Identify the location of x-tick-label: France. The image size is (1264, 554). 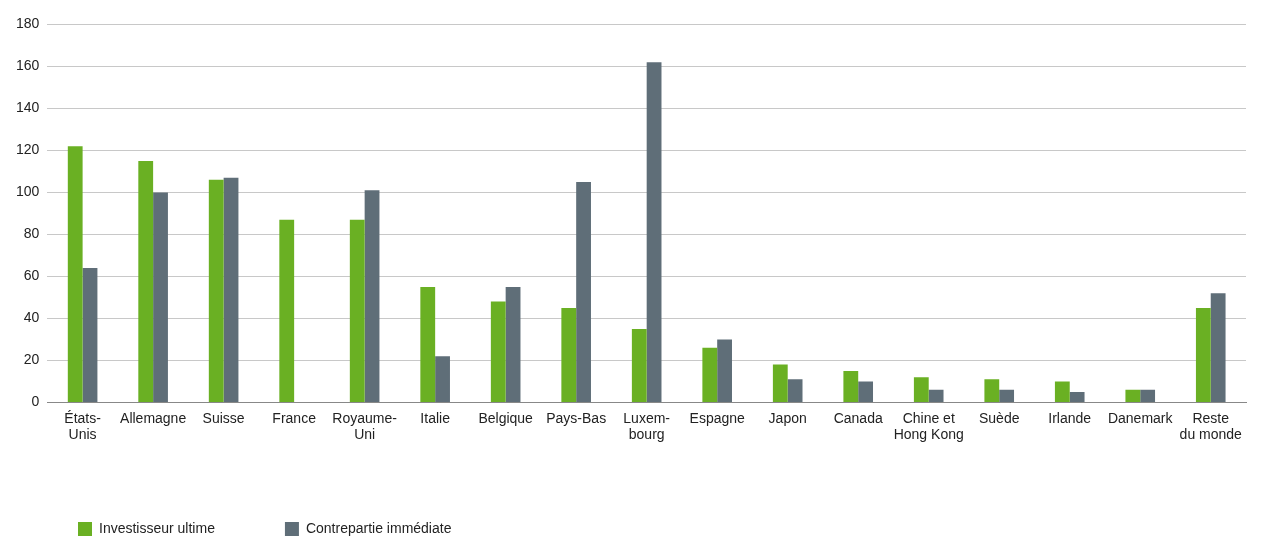
(294, 417).